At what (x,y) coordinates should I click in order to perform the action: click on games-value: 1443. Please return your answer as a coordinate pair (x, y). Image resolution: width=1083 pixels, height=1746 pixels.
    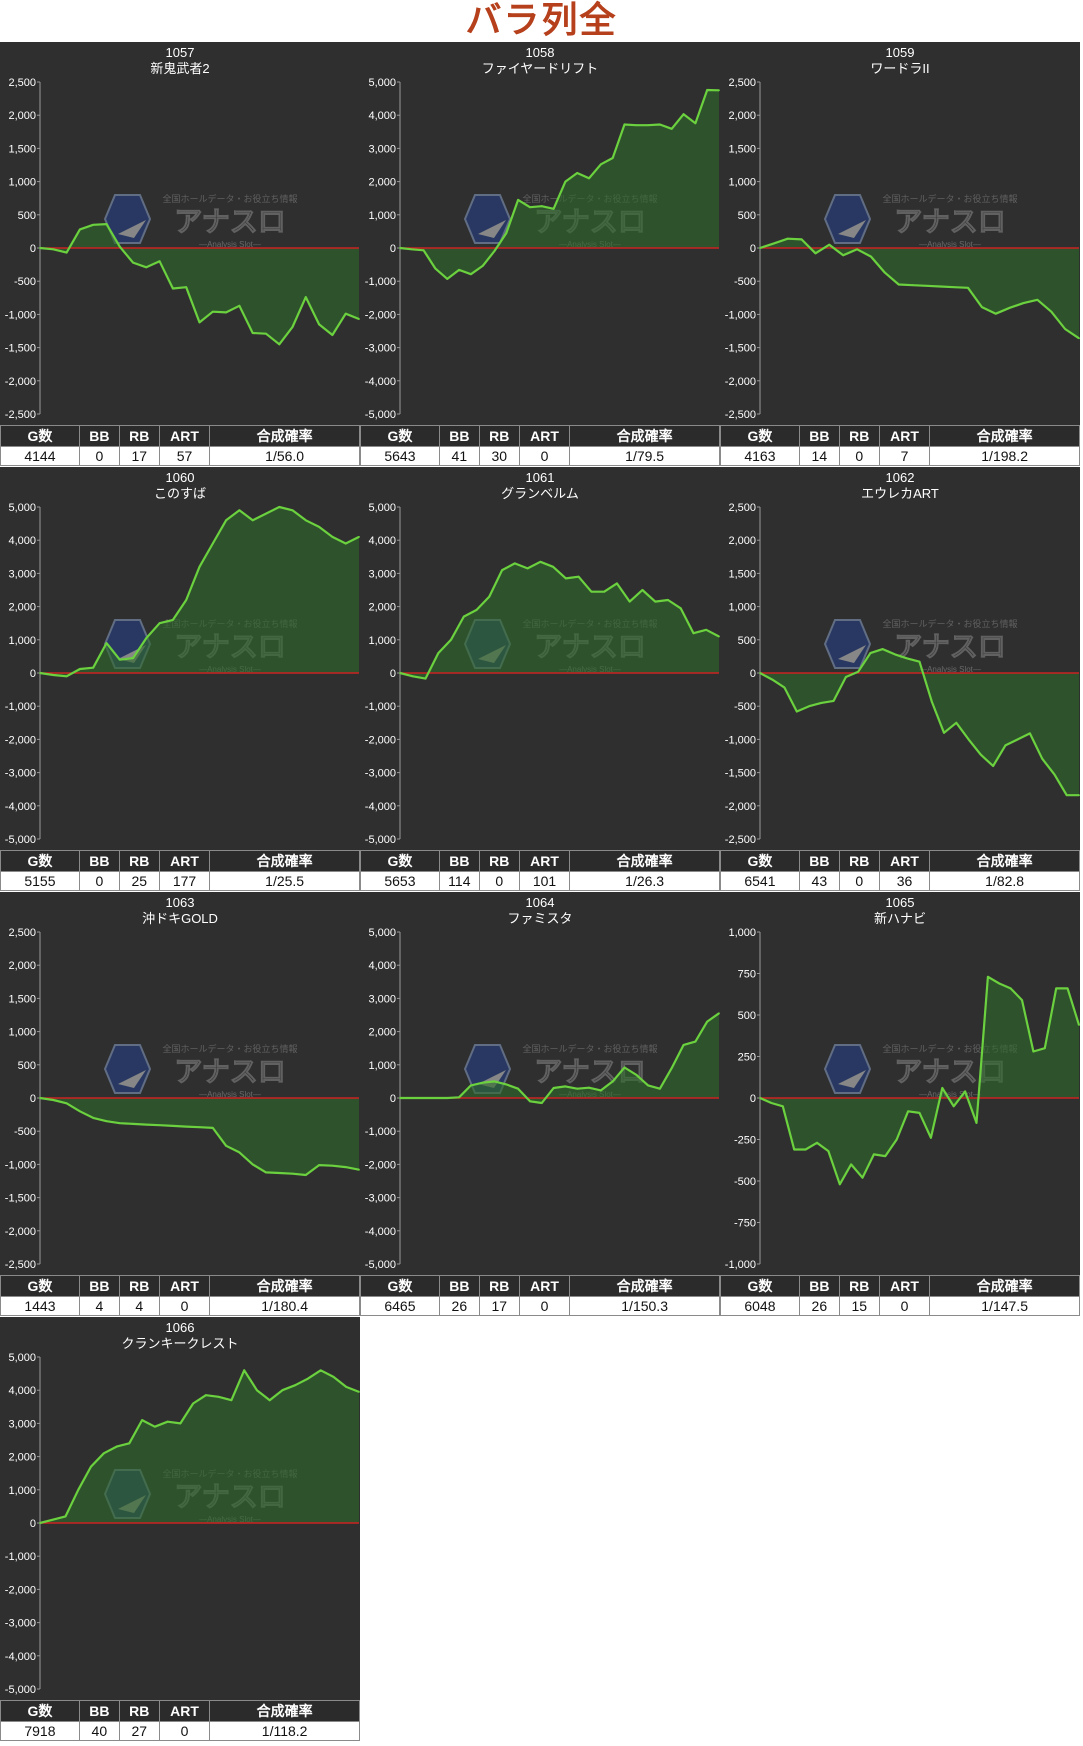
    Looking at the image, I should click on (40, 1306).